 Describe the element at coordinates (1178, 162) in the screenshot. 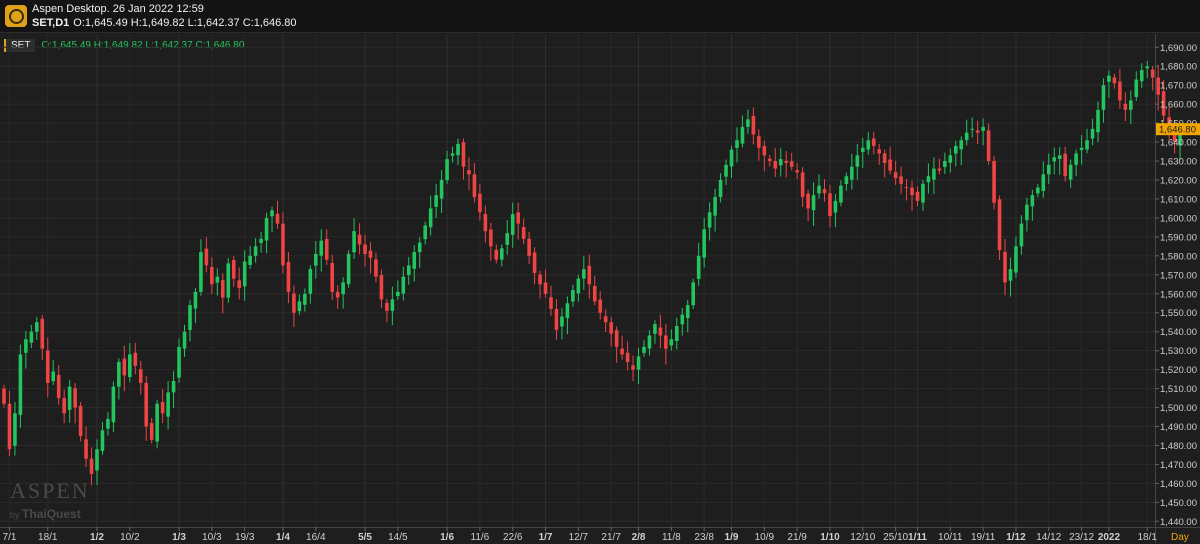

I see `y-tick-label: 1,630.00` at that location.